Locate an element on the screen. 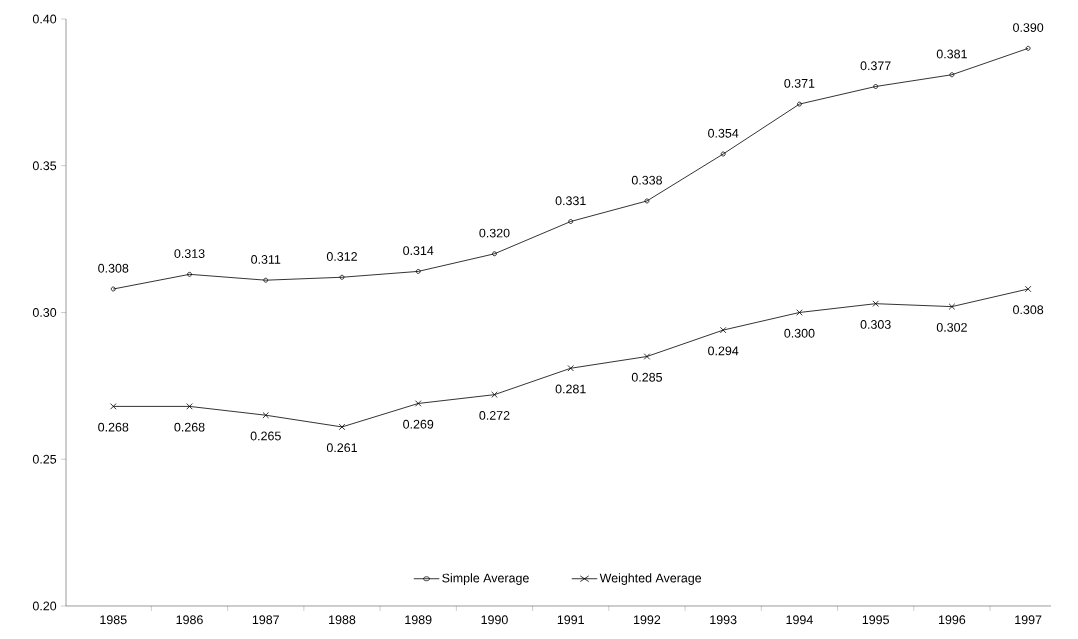  data-label: 0.338 is located at coordinates (646, 180).